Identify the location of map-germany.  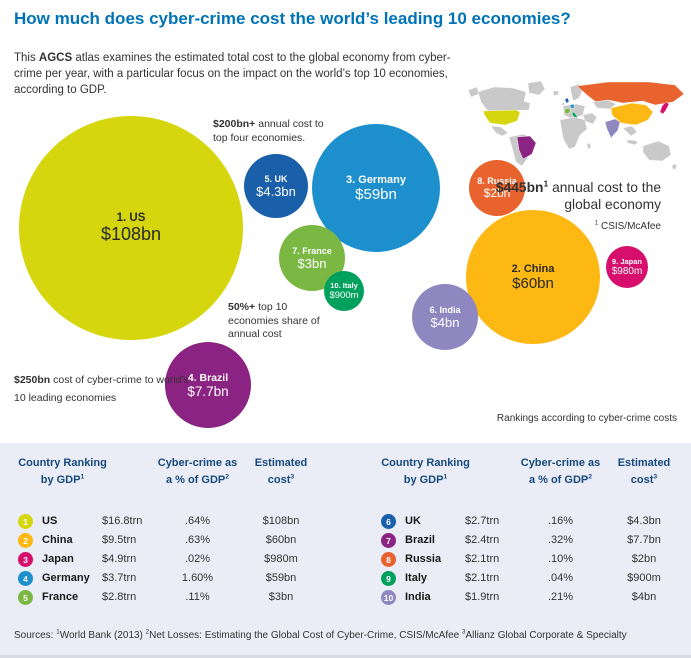
(572, 106).